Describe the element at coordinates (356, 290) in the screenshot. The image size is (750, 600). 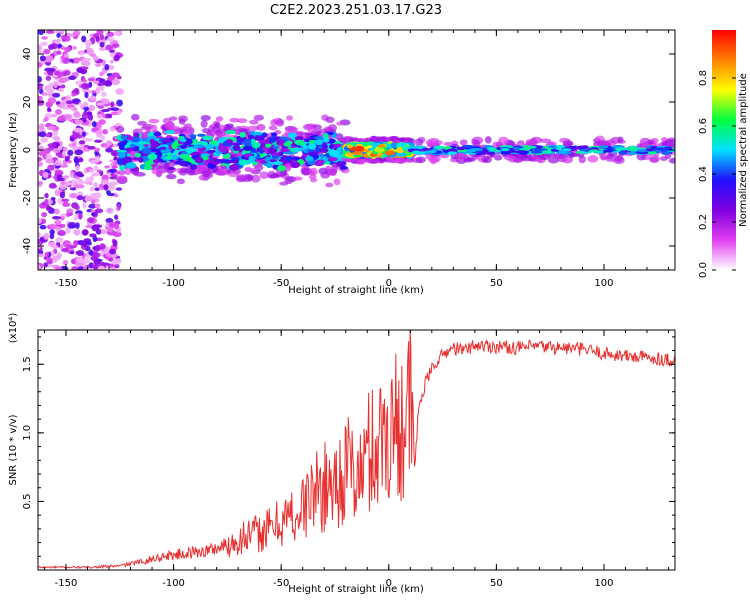
I see `spectrogram-x-label: Height of straight line (km)` at that location.